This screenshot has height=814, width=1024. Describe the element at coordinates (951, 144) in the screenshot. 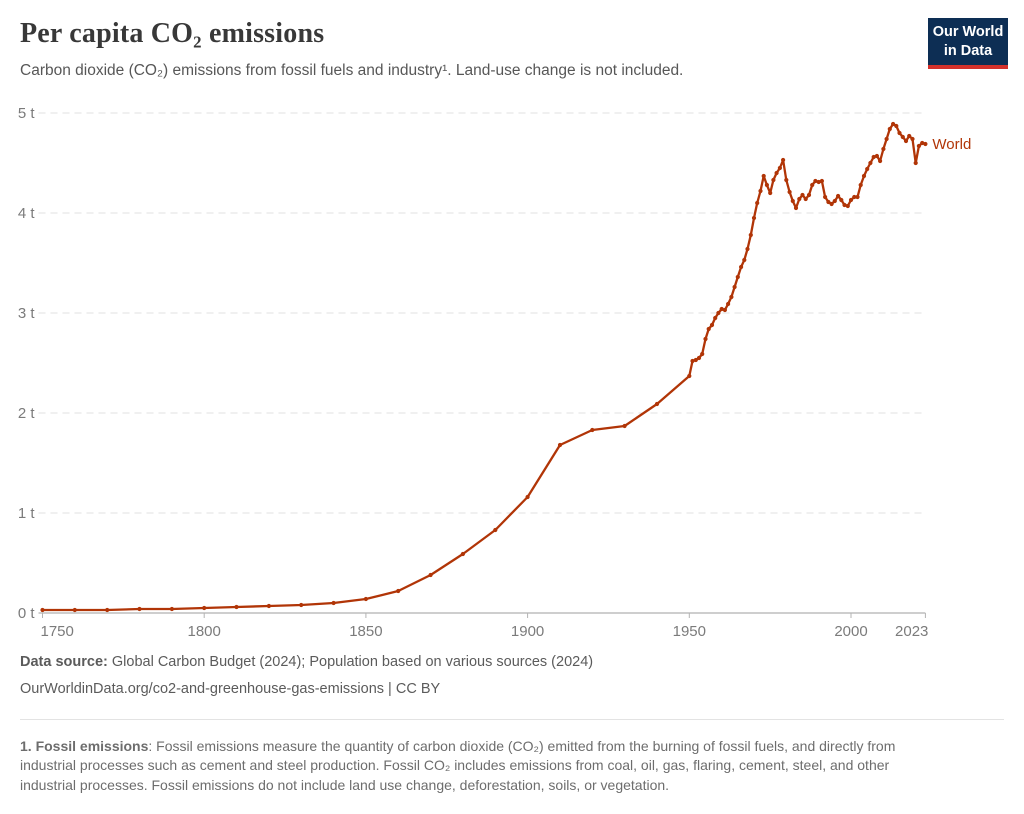

I see `series-label-world: World` at that location.